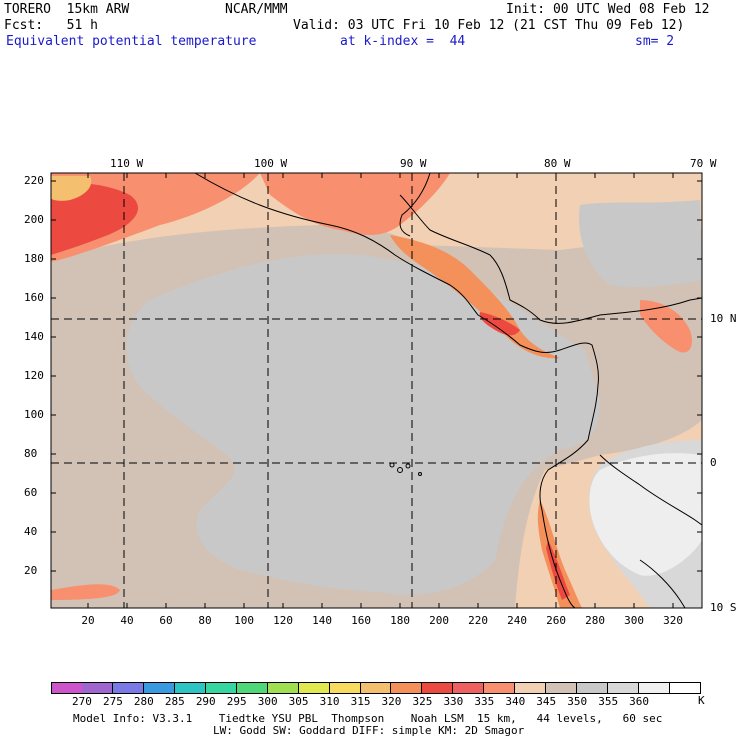 This screenshot has width=740, height=740. Describe the element at coordinates (329, 701) in the screenshot. I see `colorbar-label: 310` at that location.